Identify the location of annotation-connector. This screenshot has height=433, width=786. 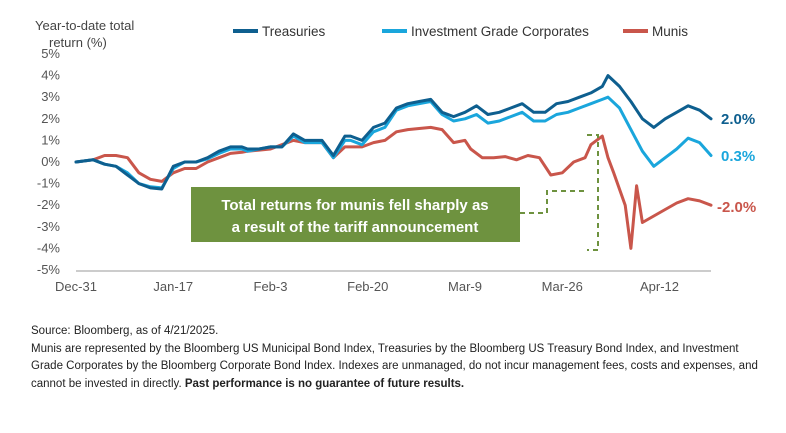
(553, 202).